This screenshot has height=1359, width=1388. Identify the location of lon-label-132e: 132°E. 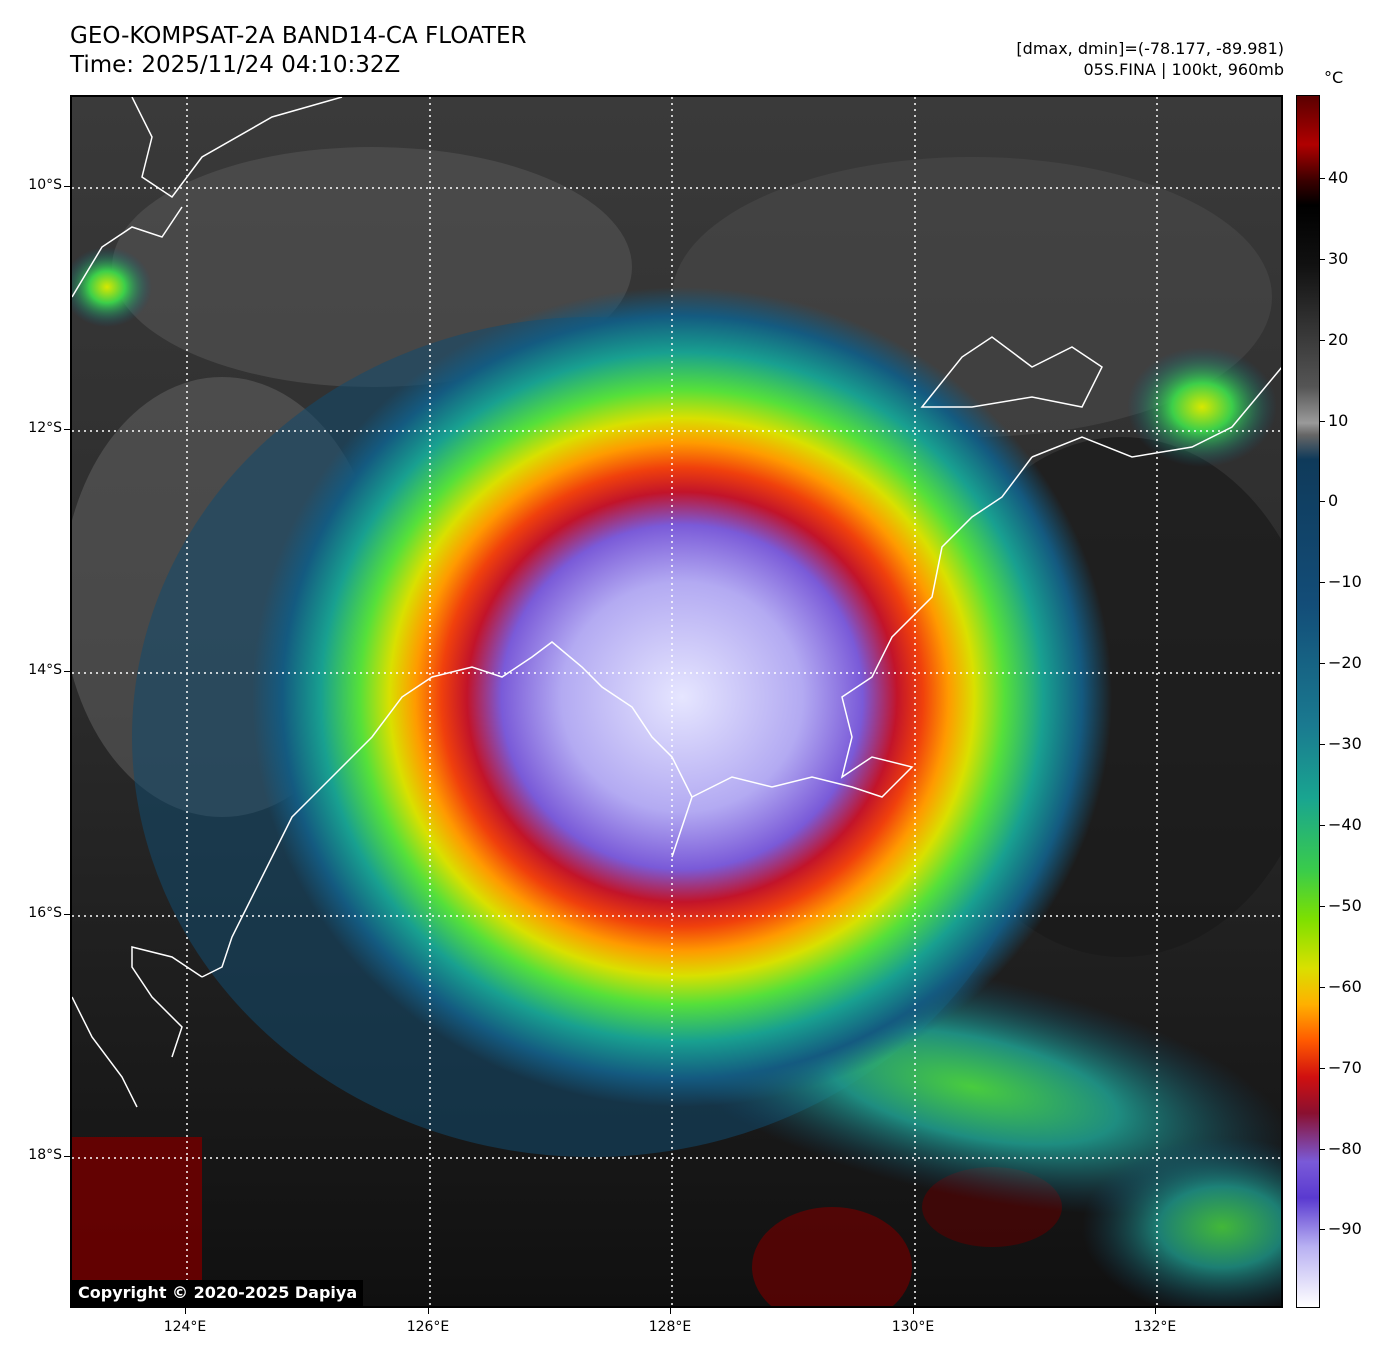
(1155, 1327).